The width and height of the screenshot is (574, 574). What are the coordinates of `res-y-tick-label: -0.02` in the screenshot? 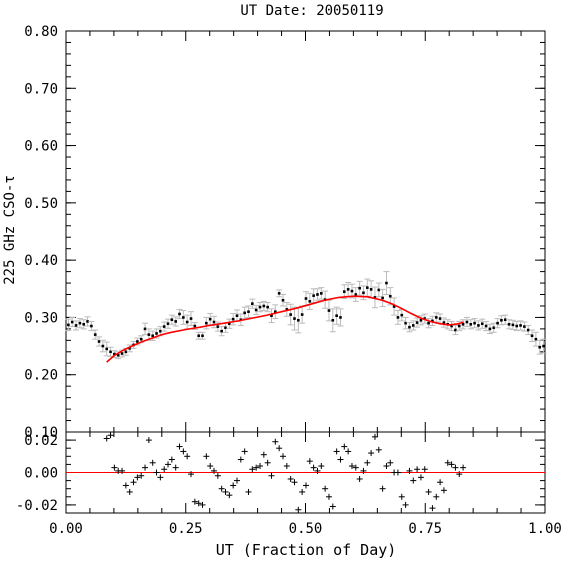 It's located at (37, 506).